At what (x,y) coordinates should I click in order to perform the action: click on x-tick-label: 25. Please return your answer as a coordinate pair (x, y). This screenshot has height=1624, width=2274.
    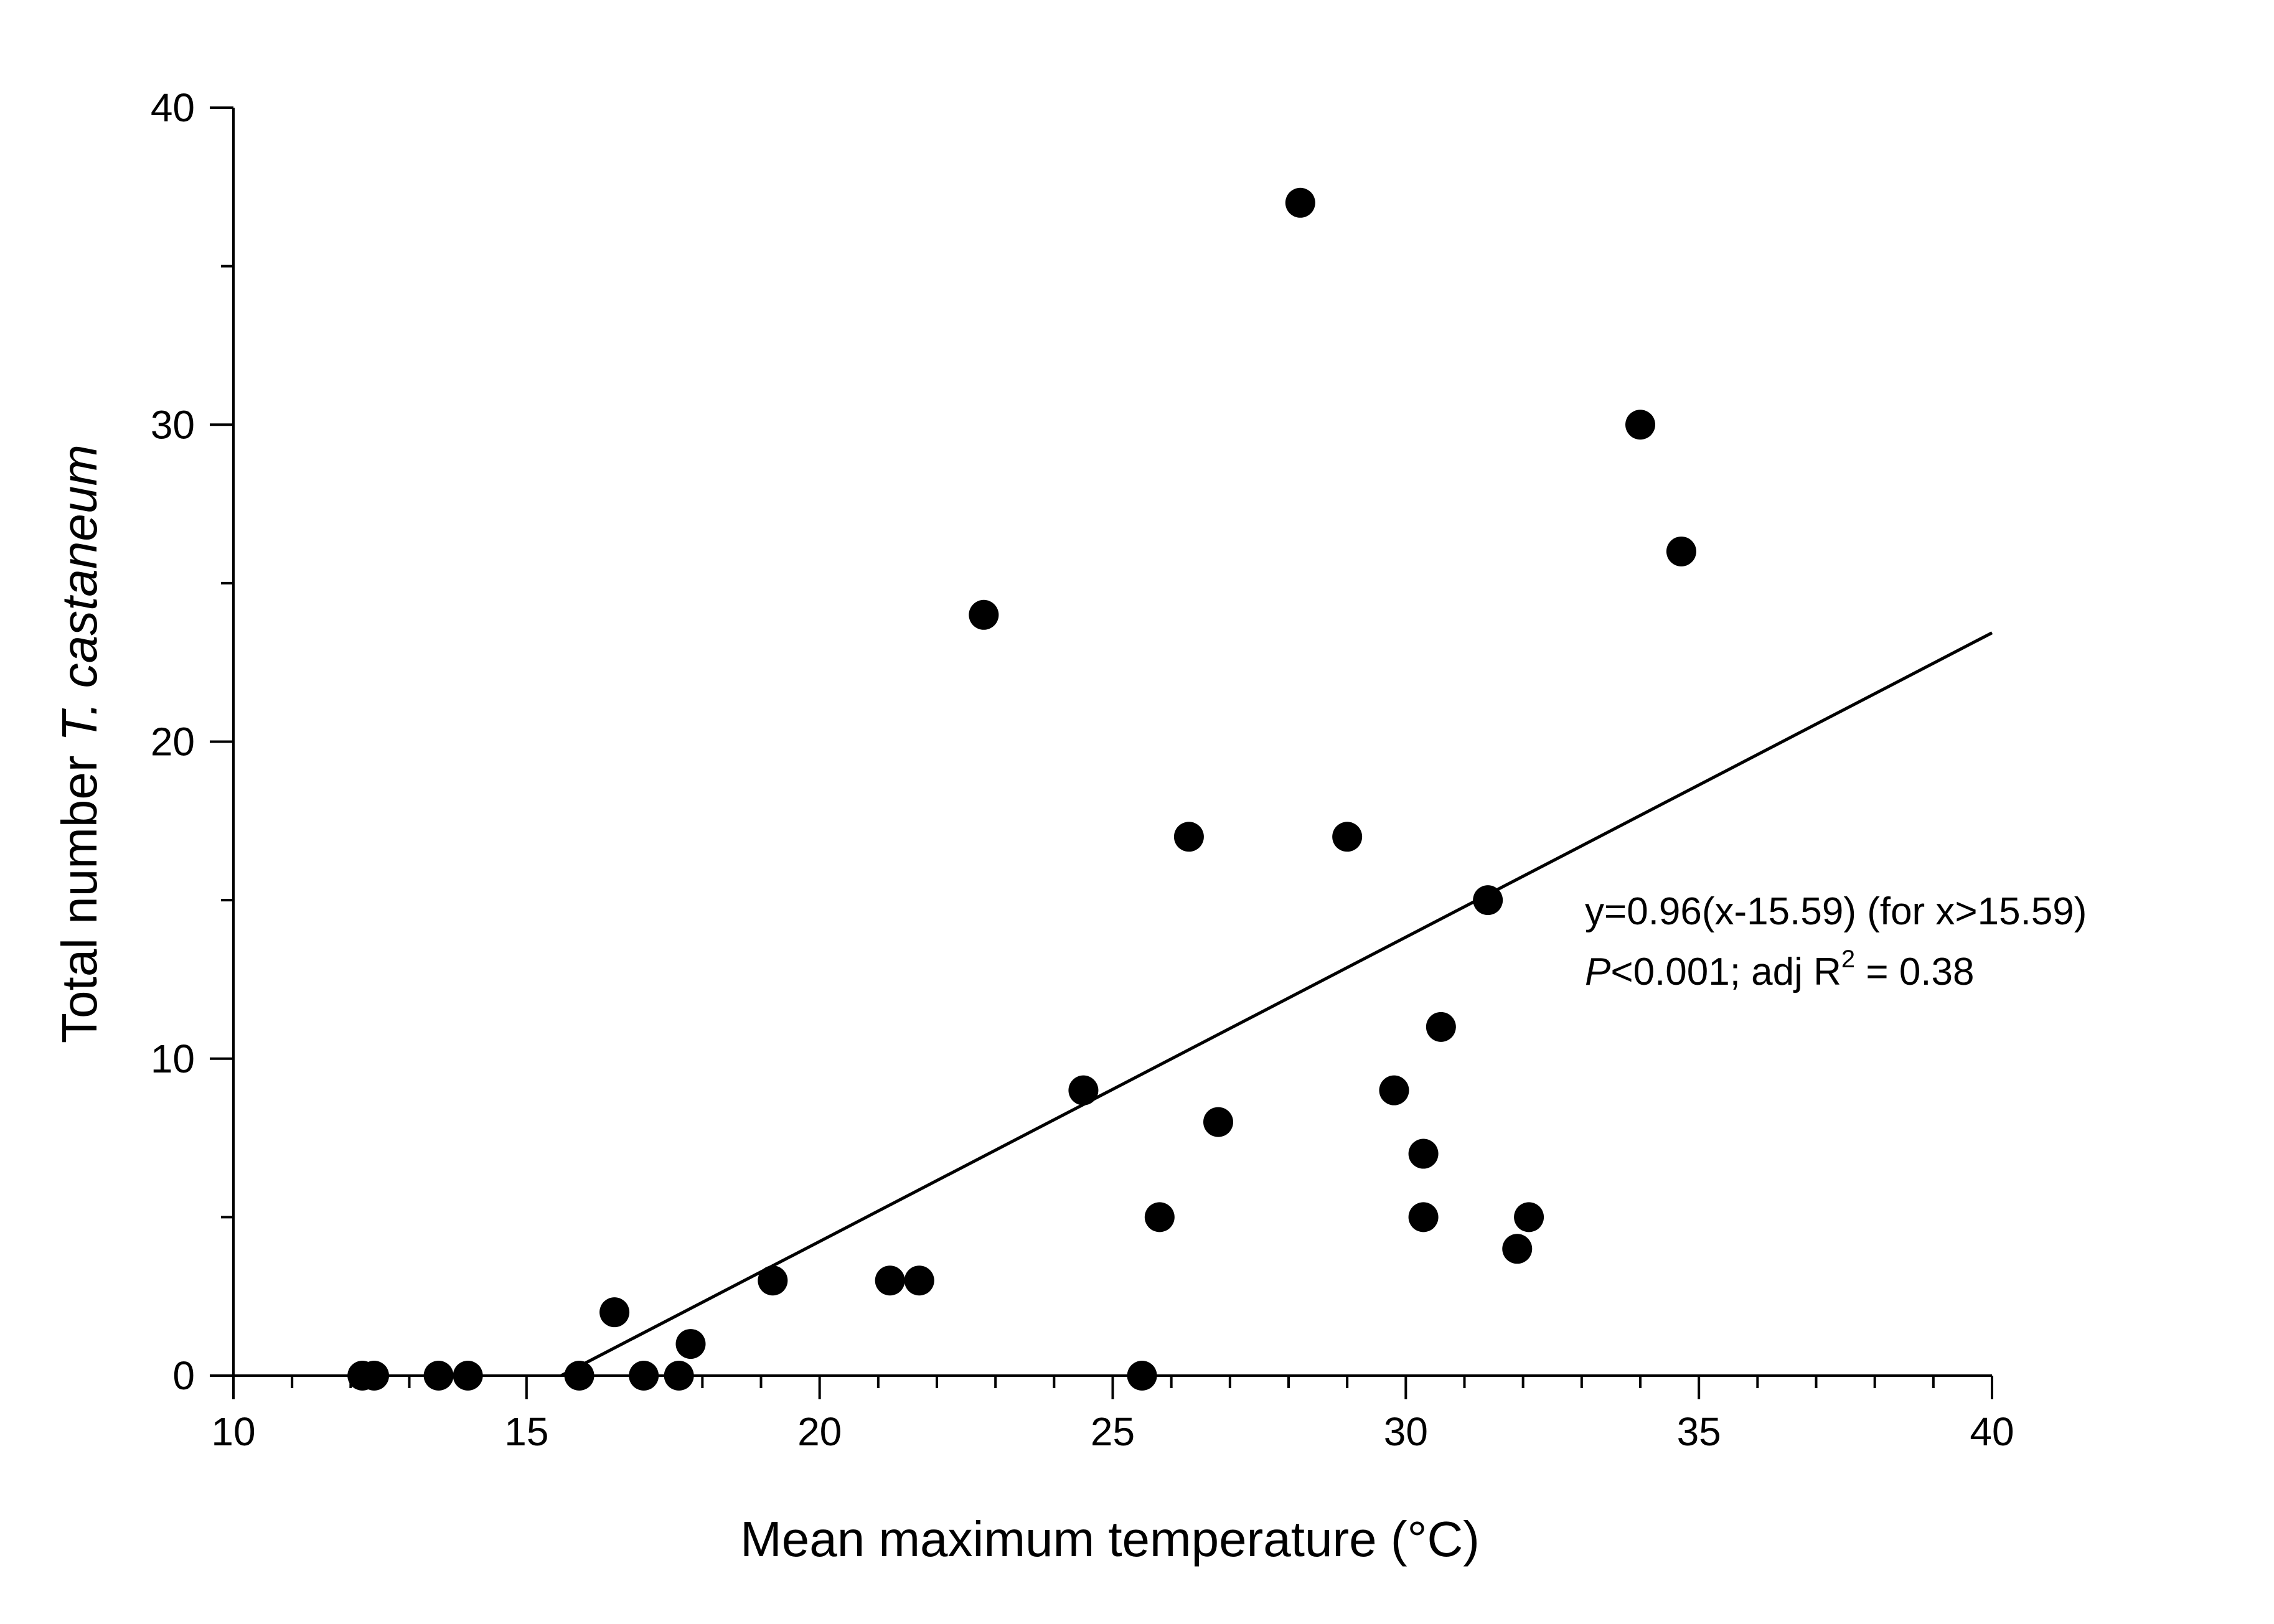
    Looking at the image, I should click on (1113, 1431).